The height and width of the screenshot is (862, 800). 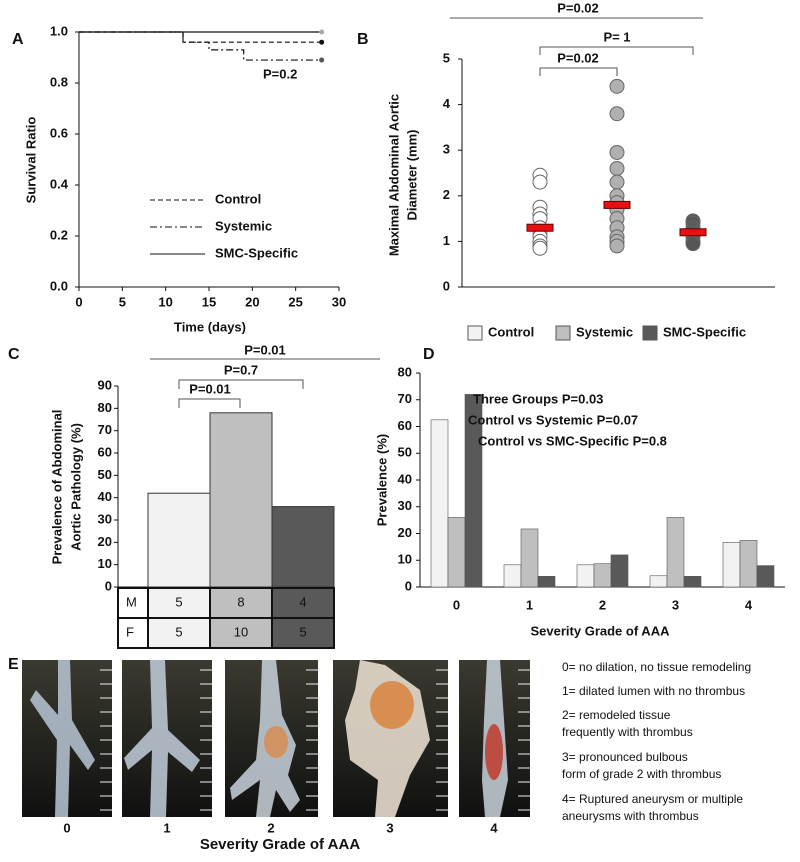 What do you see at coordinates (210, 326) in the screenshot?
I see `x-axis-label: Time (days)` at bounding box center [210, 326].